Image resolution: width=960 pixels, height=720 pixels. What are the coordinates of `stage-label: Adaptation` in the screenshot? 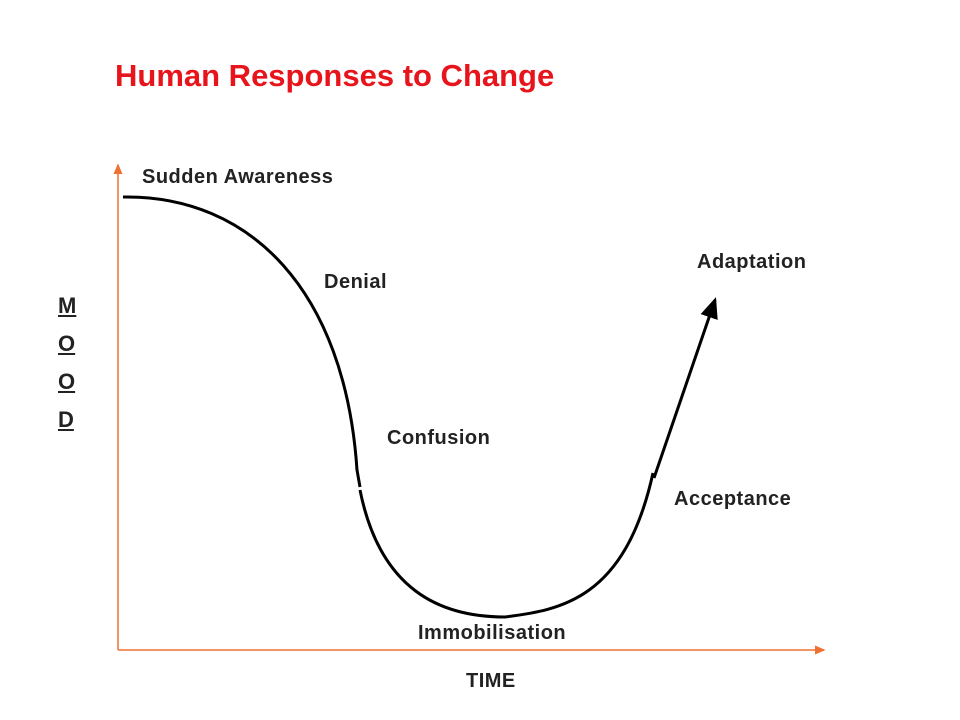 It's located at (752, 262).